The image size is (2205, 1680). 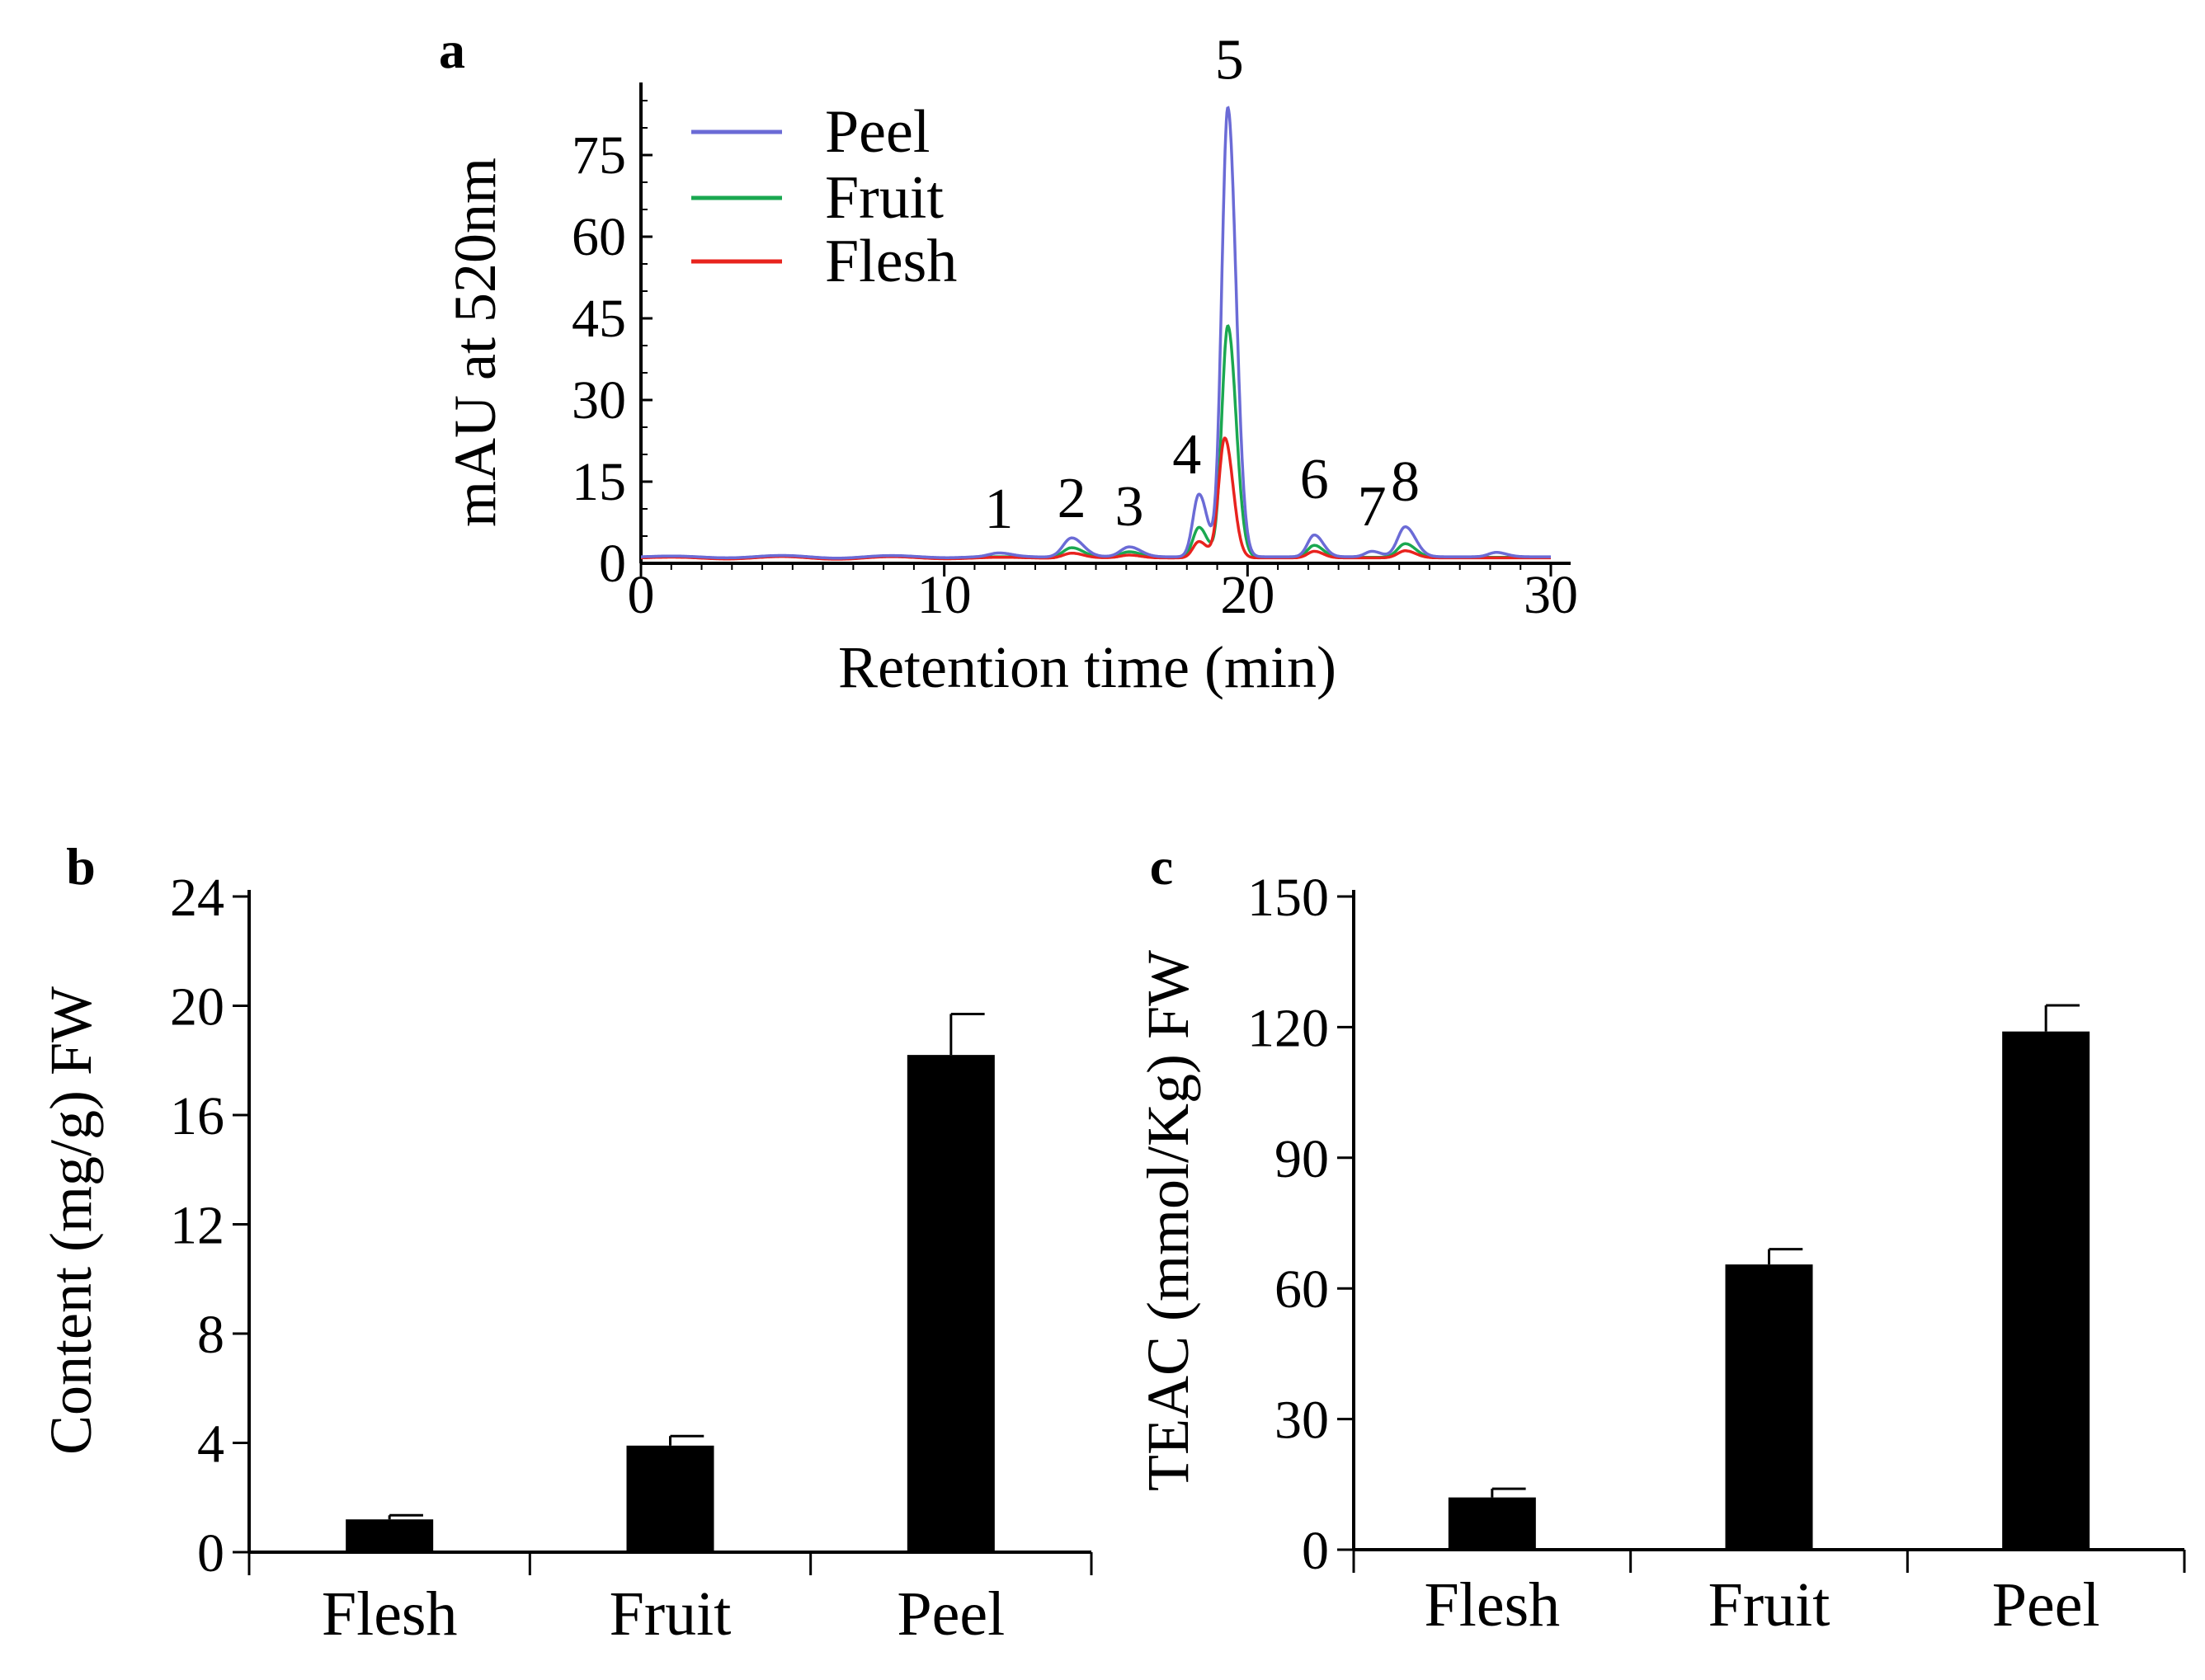 I want to click on panel-a-y-tick-label: 45, so click(x=599, y=319).